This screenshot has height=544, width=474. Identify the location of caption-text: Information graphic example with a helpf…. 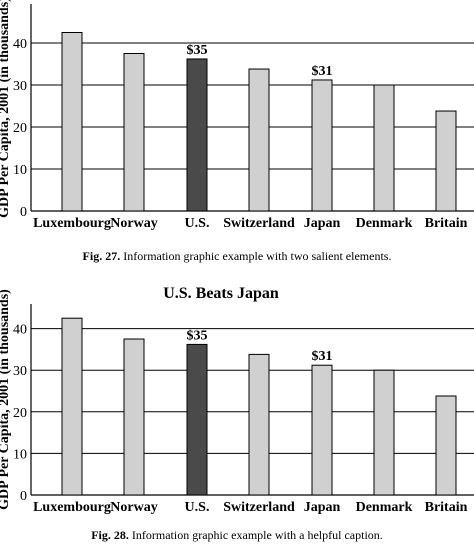
(257, 535).